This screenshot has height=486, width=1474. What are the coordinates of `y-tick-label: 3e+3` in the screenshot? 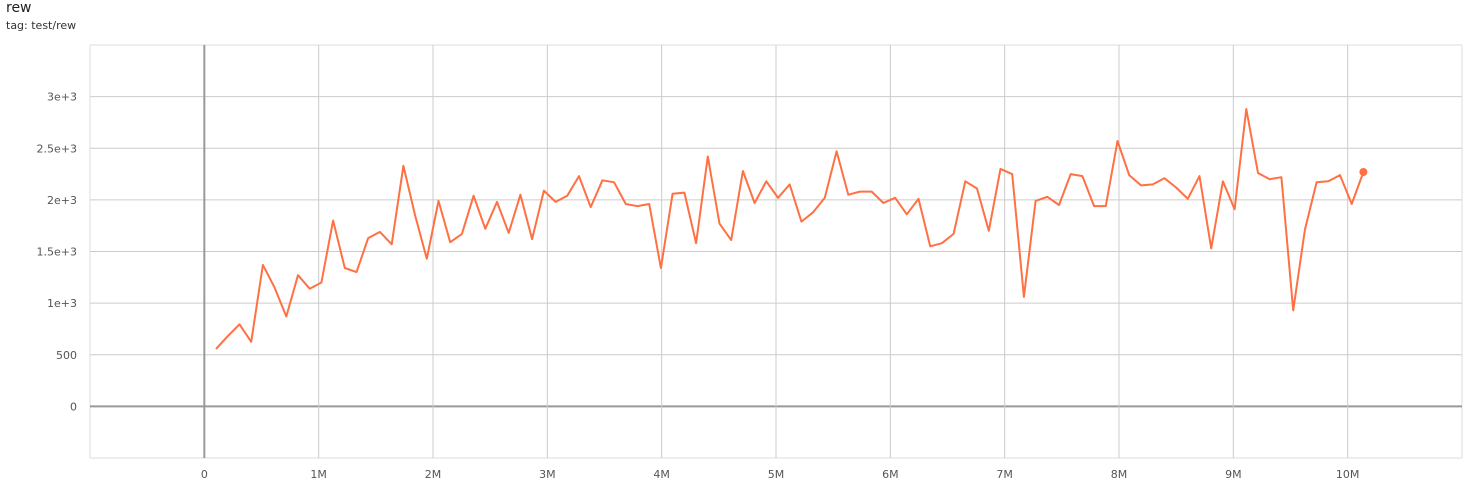 It's located at (62, 97).